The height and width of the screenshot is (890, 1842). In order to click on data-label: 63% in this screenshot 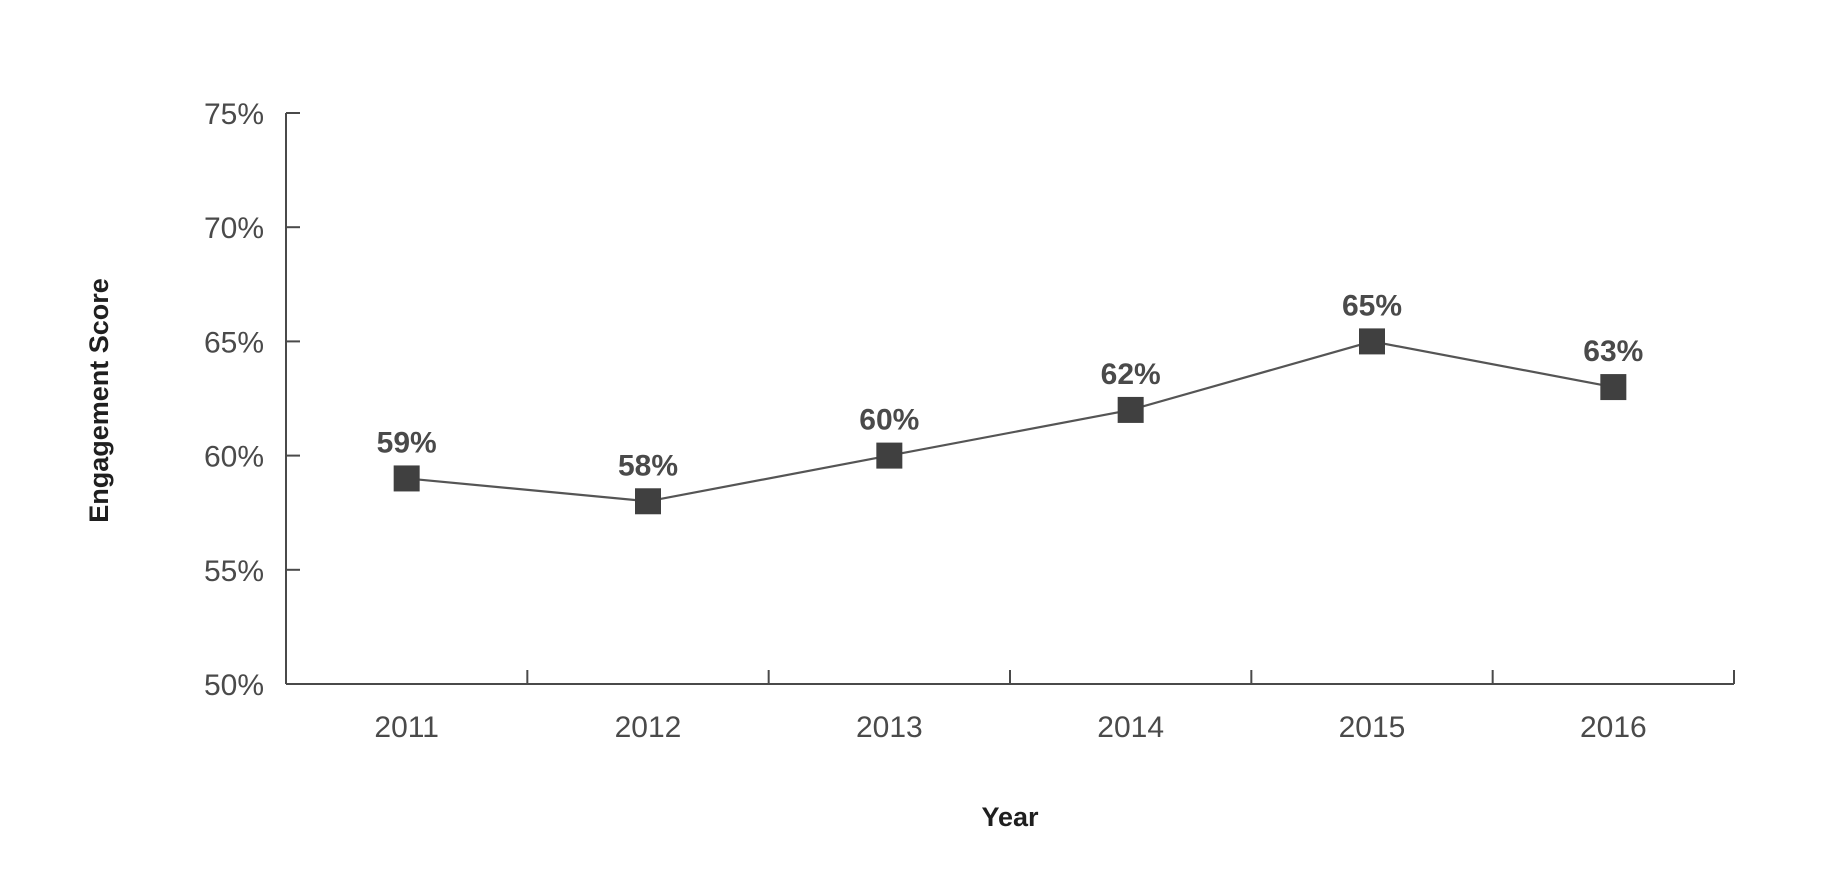, I will do `click(1613, 351)`.